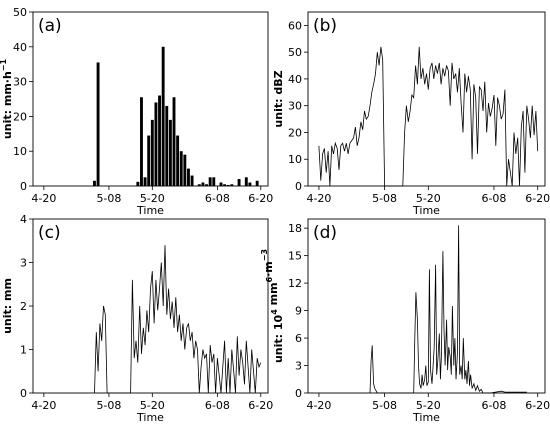 The height and width of the screenshot is (426, 550). I want to click on xtick-label-d-2: 5-20, so click(428, 405).